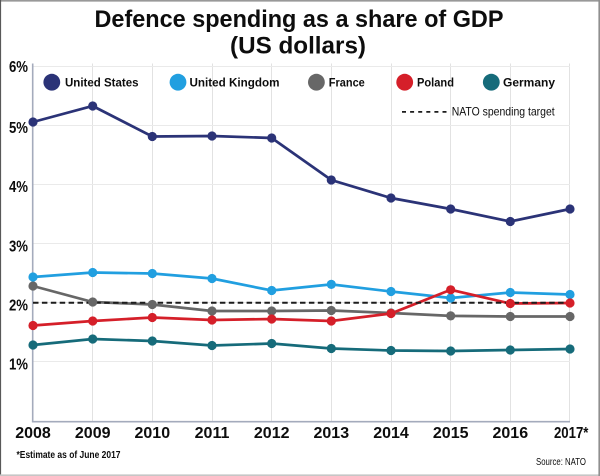  I want to click on svg-text: 2012, so click(272, 433).